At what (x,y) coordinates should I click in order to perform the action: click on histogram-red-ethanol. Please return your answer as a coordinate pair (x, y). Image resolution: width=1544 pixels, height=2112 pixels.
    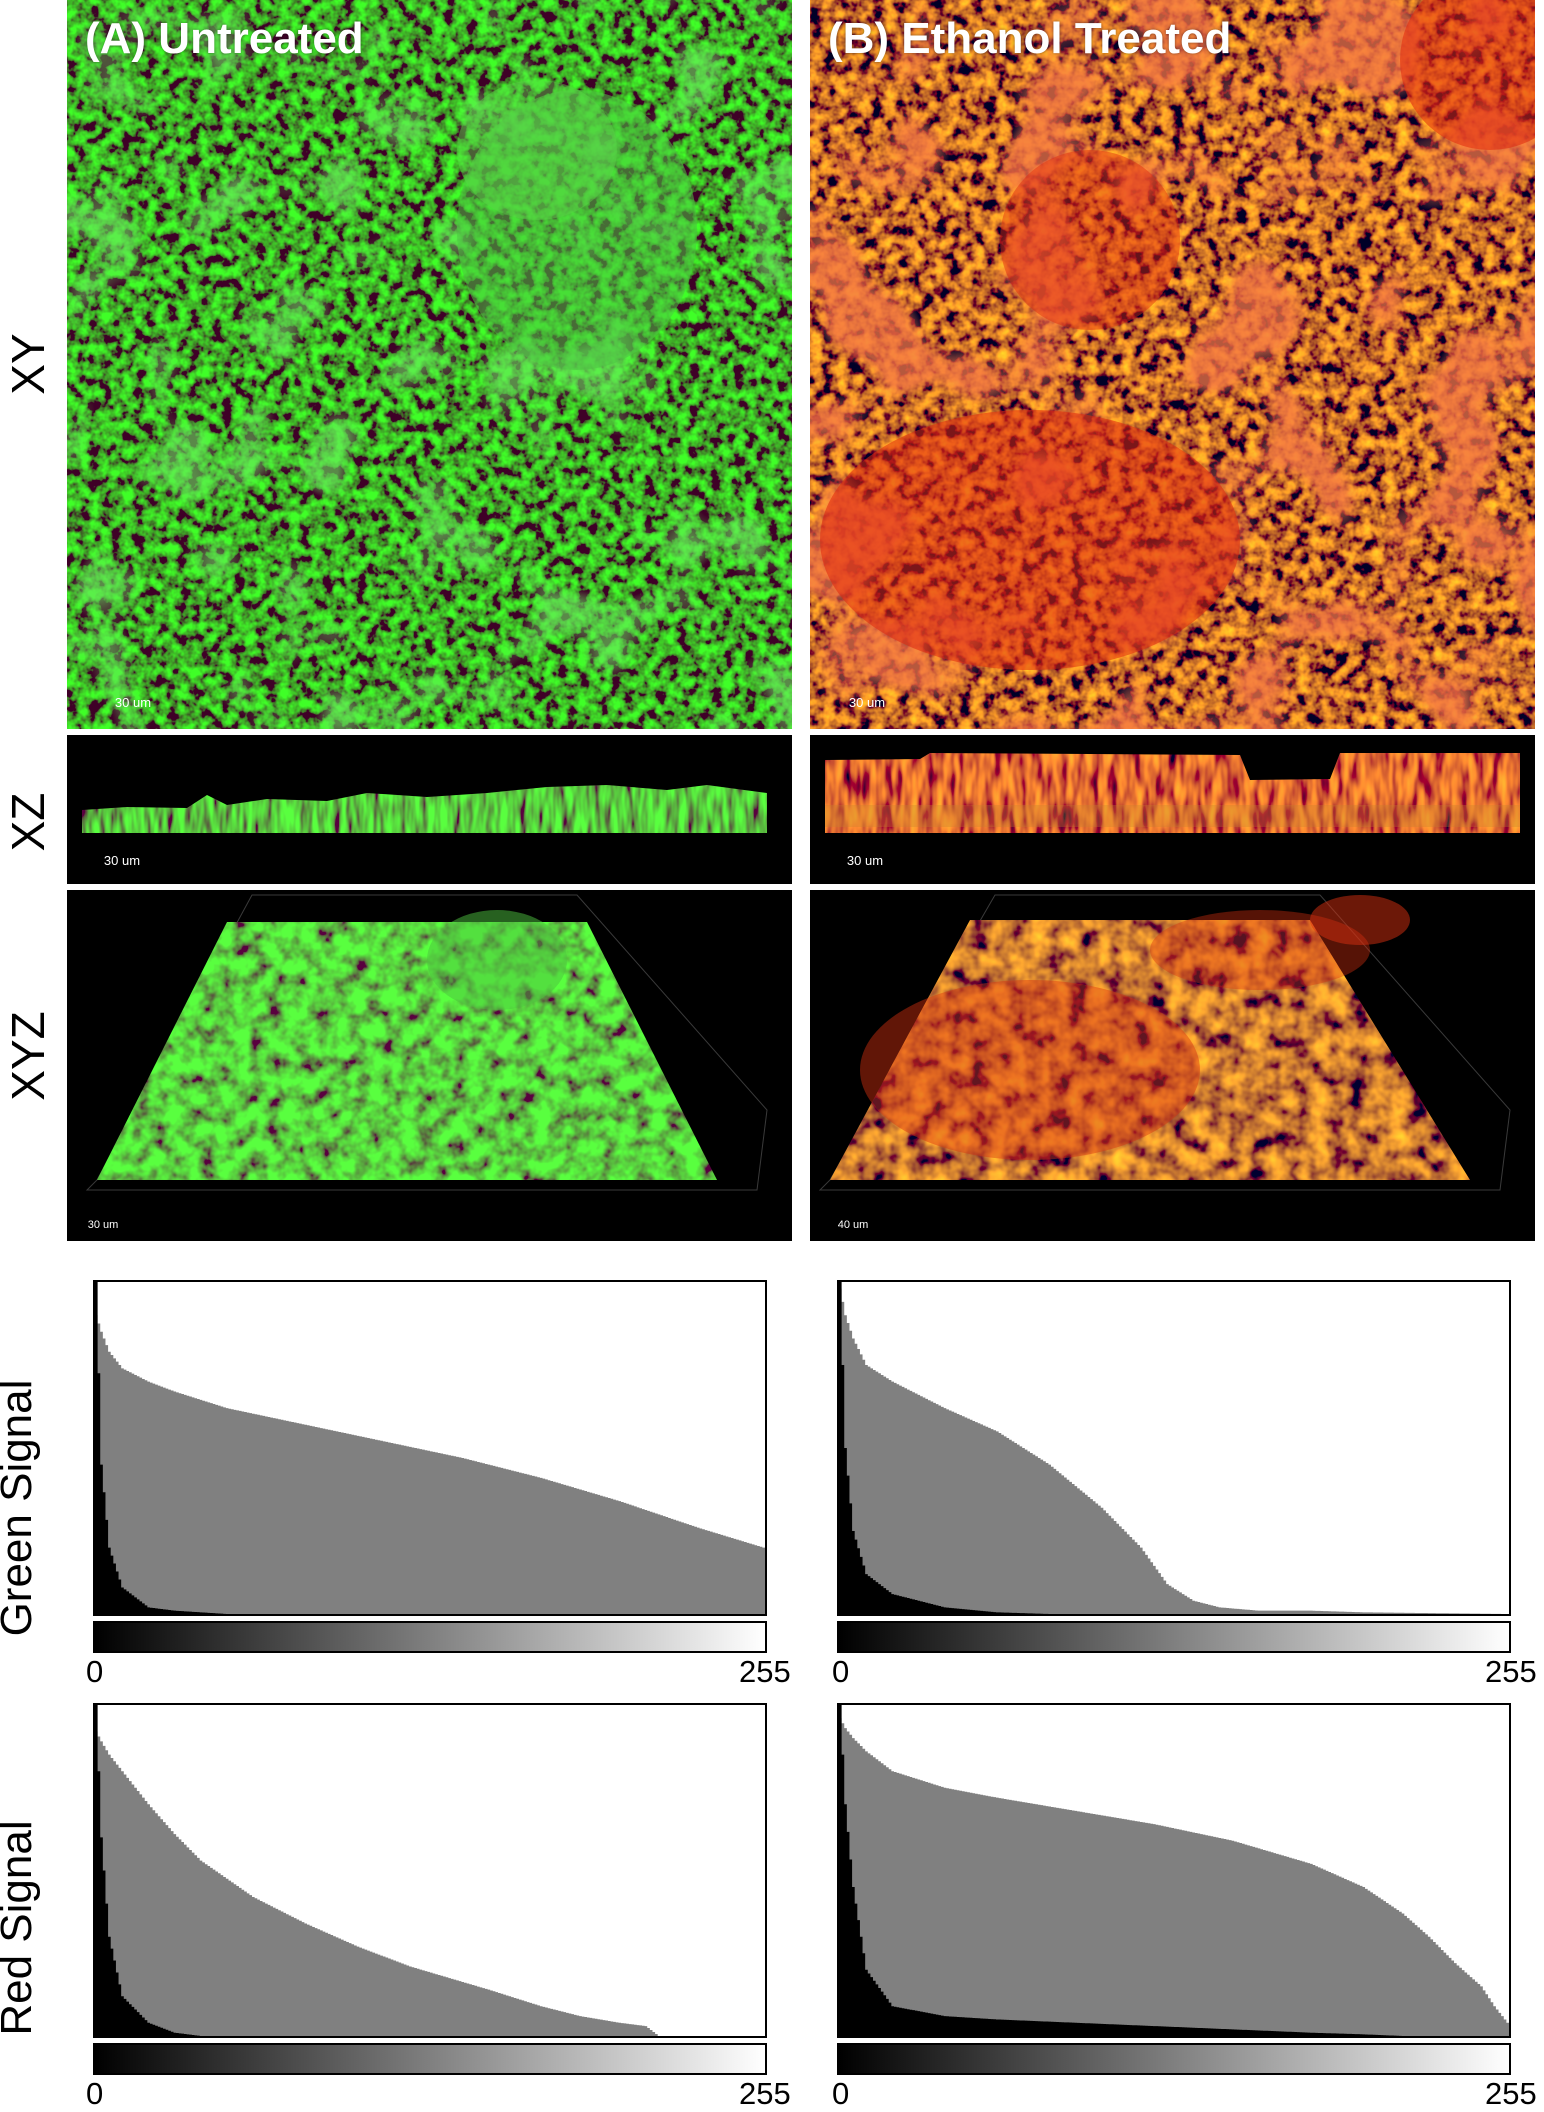
    Looking at the image, I should click on (1174, 1870).